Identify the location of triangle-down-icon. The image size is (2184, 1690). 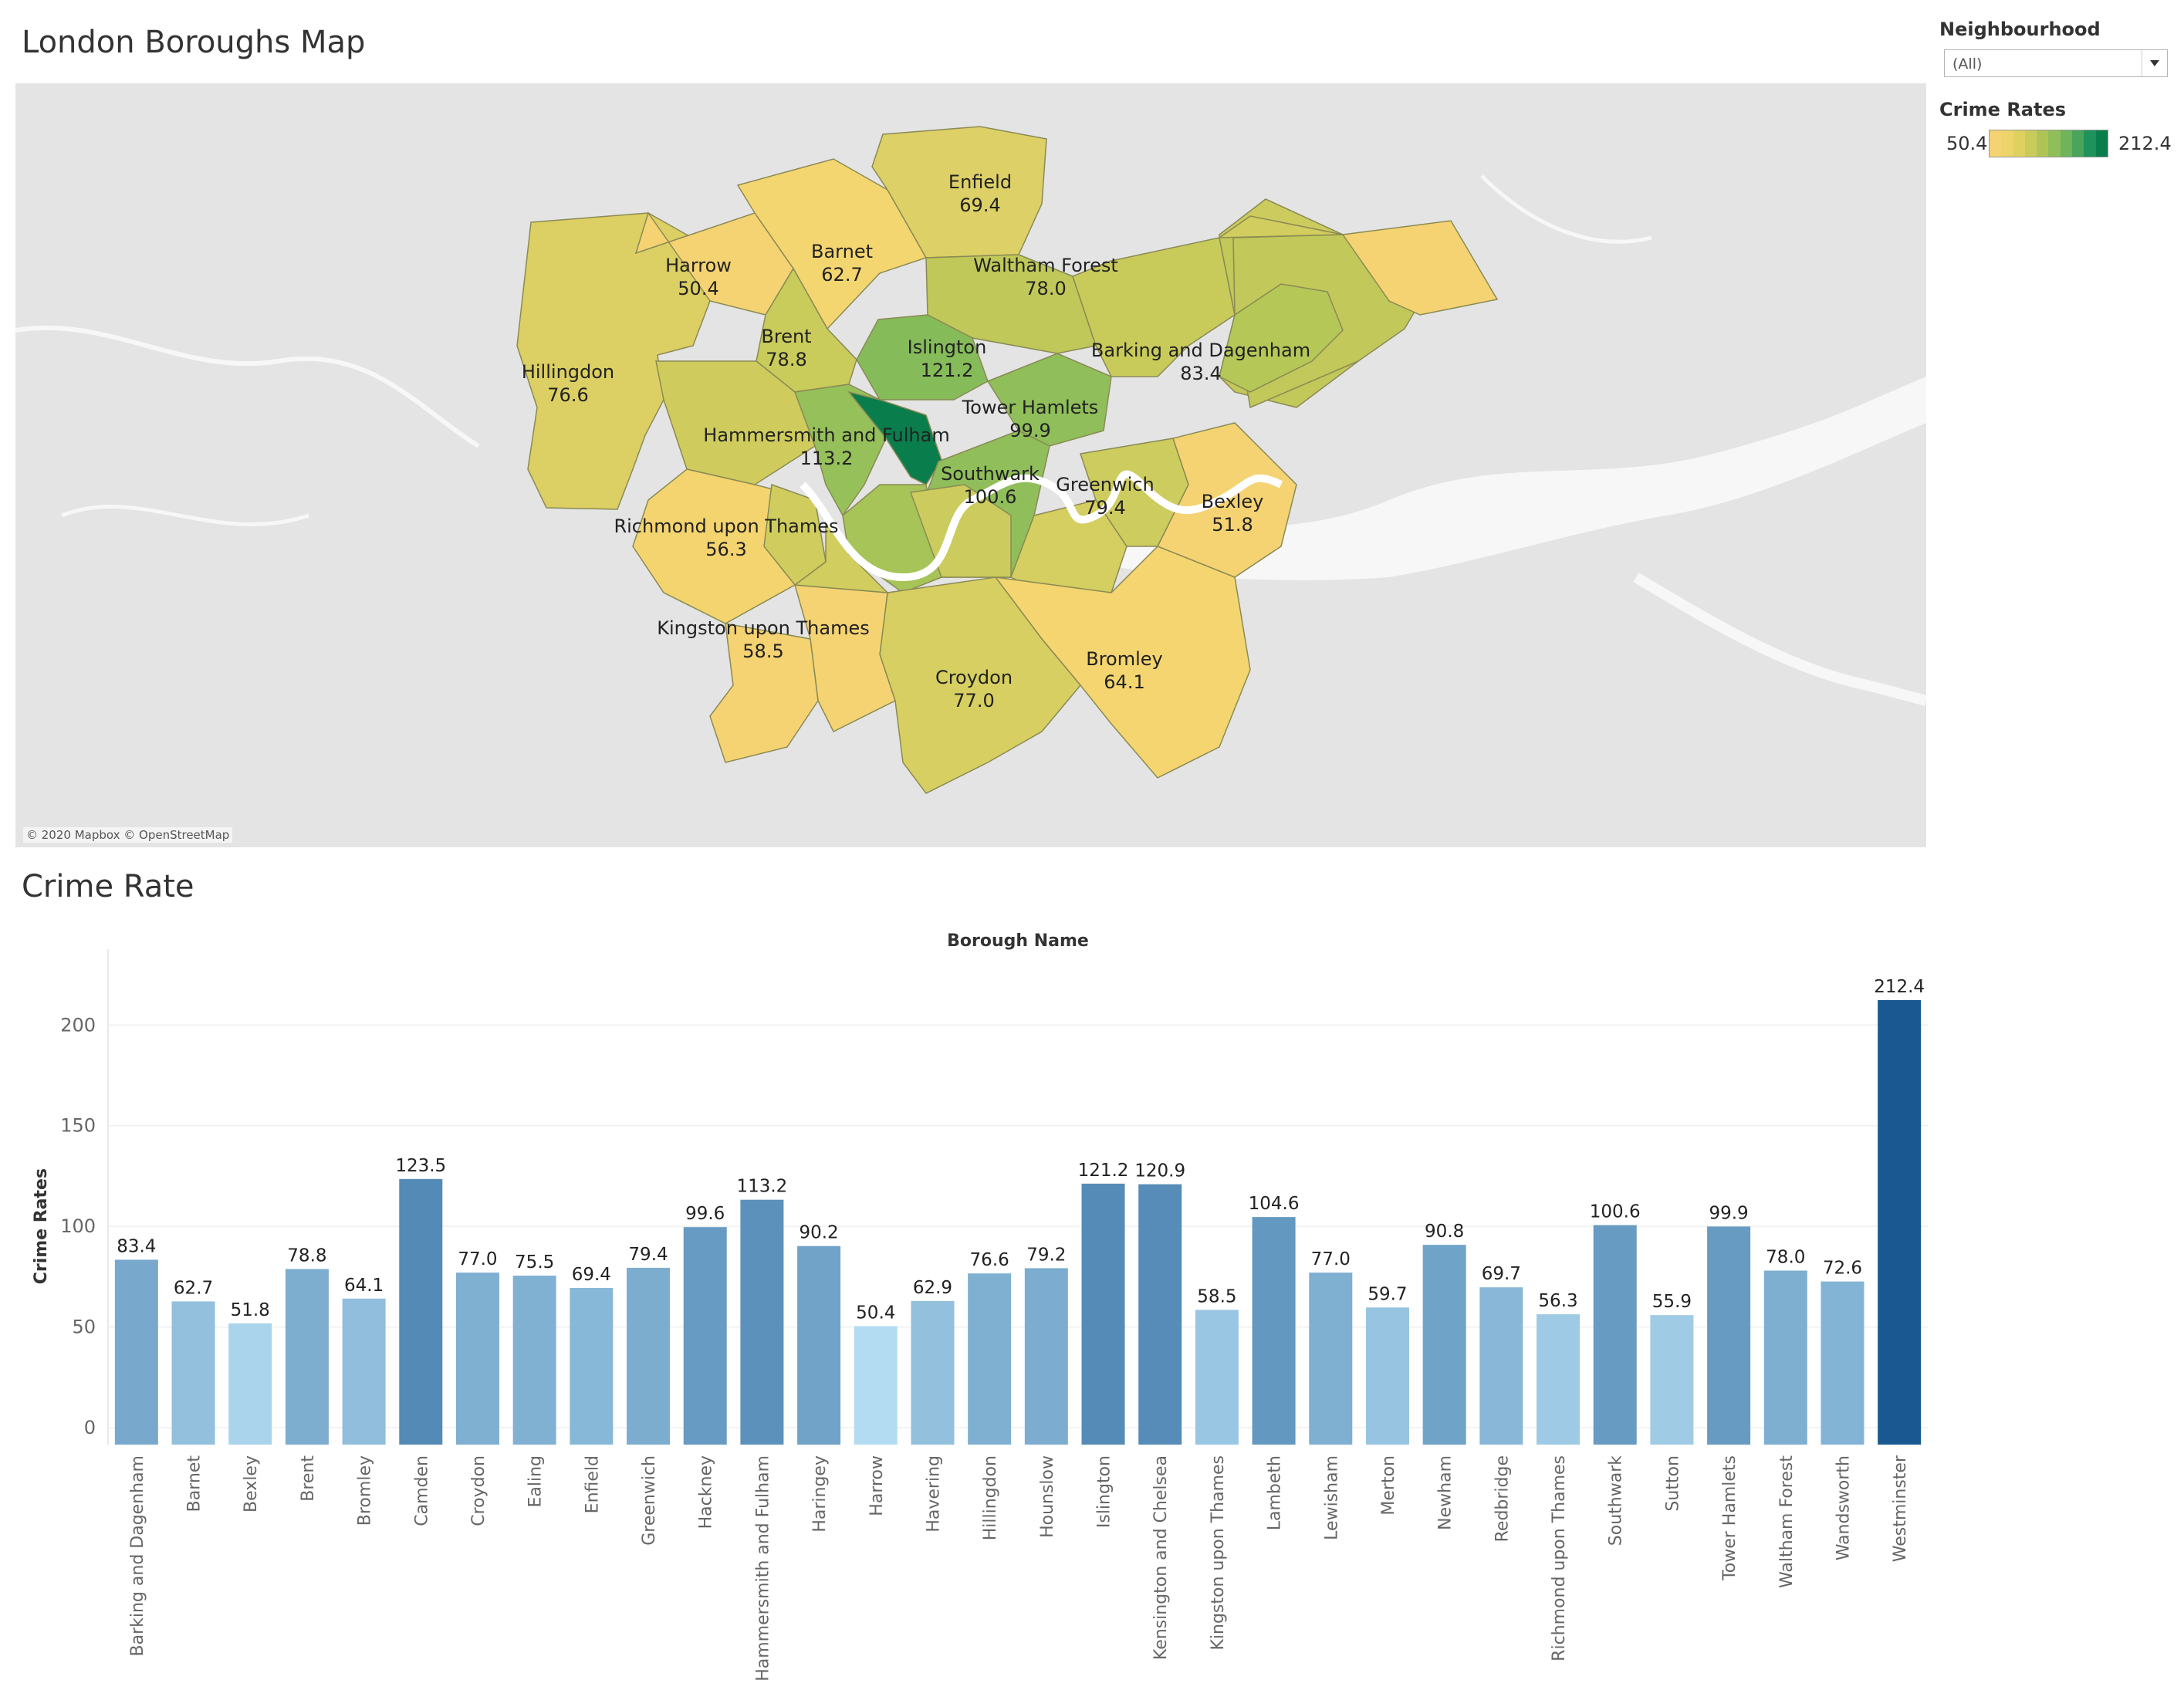
(2154, 63).